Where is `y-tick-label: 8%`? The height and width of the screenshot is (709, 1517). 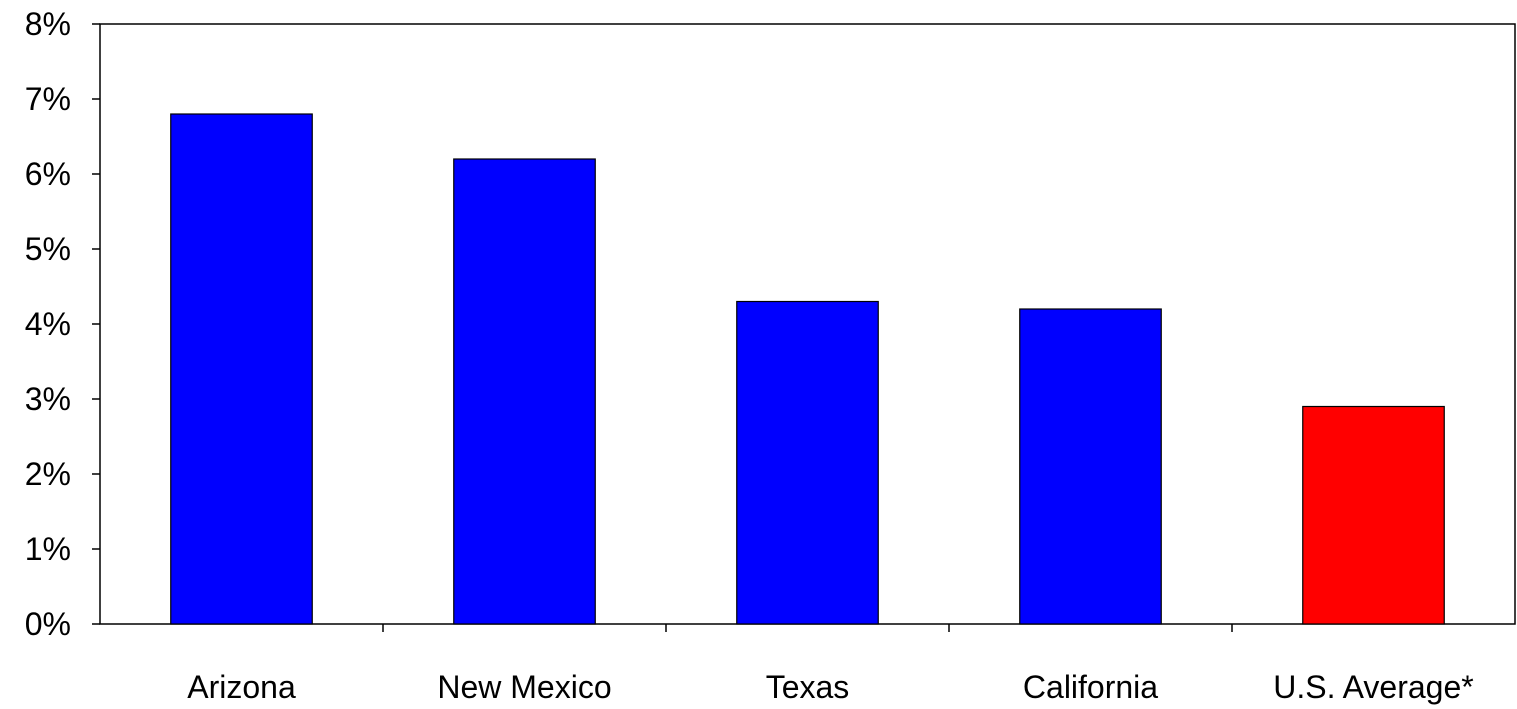 y-tick-label: 8% is located at coordinates (48, 24).